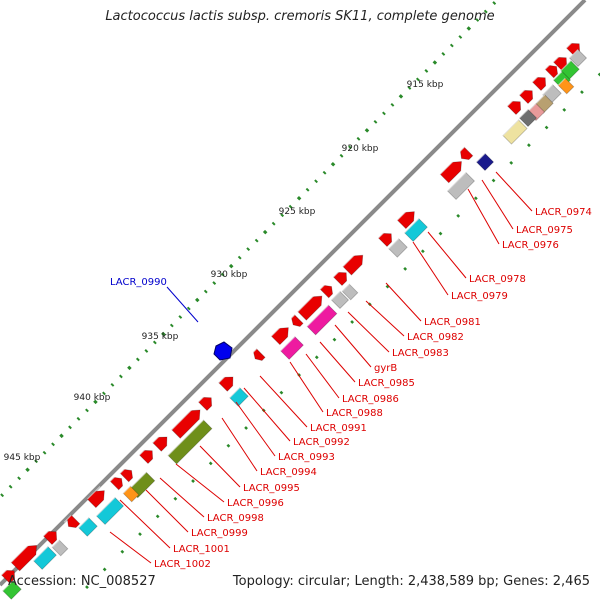 The height and width of the screenshot is (600, 600). I want to click on scale-tick-label: 915 kbp, so click(425, 85).